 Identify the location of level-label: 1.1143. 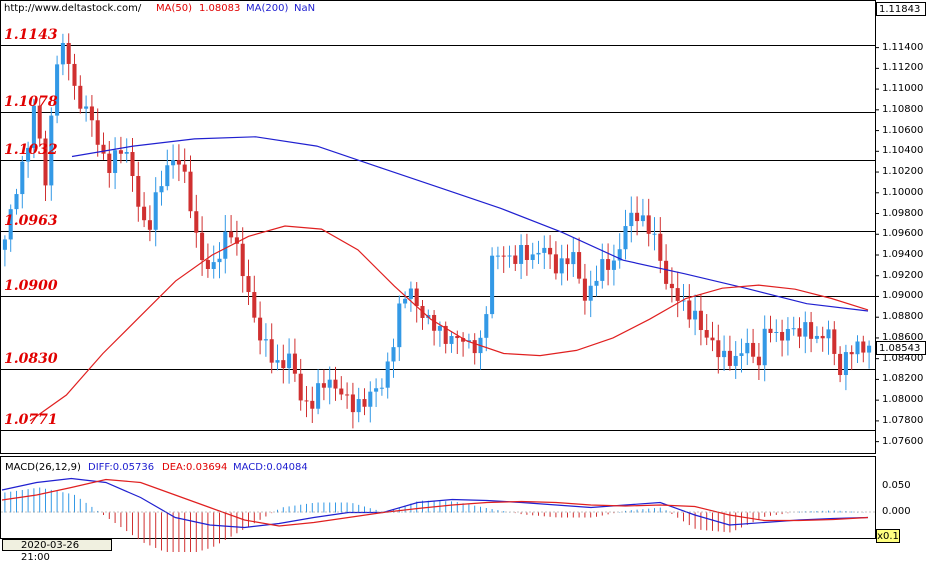
(31, 34).